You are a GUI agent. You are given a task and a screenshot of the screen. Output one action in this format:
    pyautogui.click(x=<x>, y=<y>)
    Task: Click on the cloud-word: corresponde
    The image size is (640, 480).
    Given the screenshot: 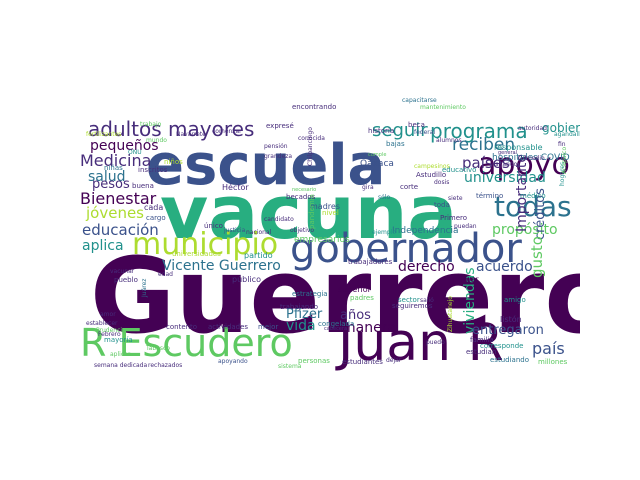 What is the action you would take?
    pyautogui.click(x=501, y=346)
    